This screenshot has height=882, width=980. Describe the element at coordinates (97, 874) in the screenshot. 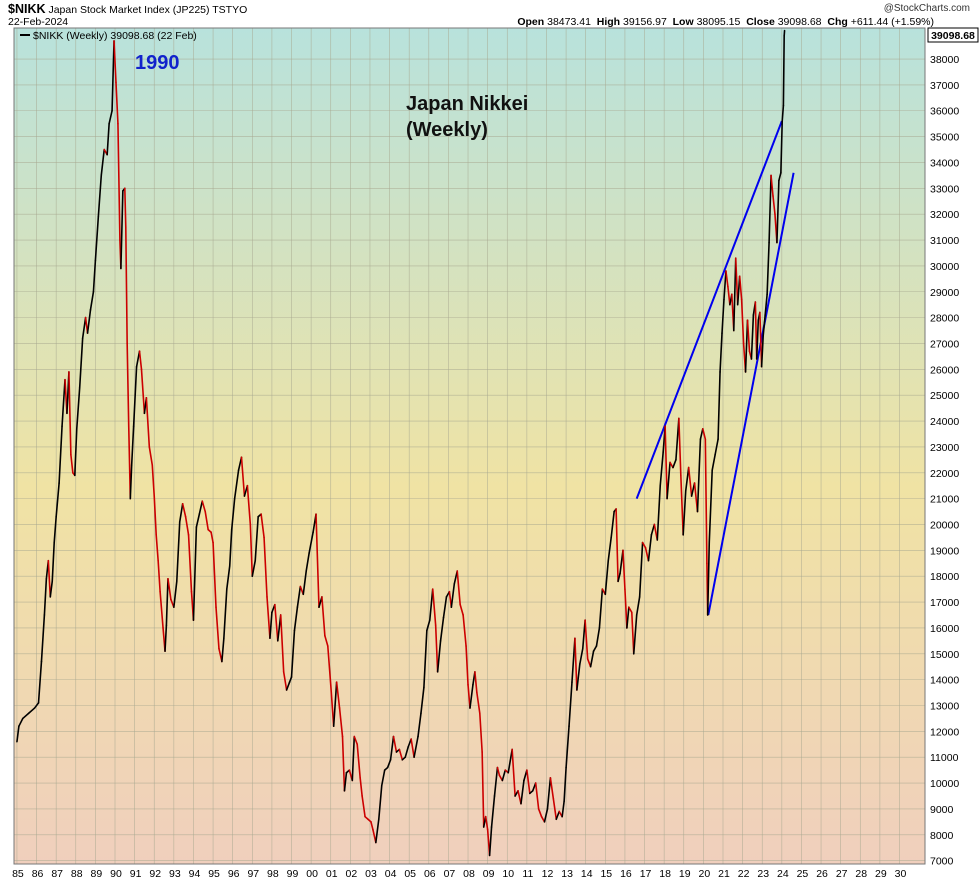

I see `x-tick-label: 89` at that location.